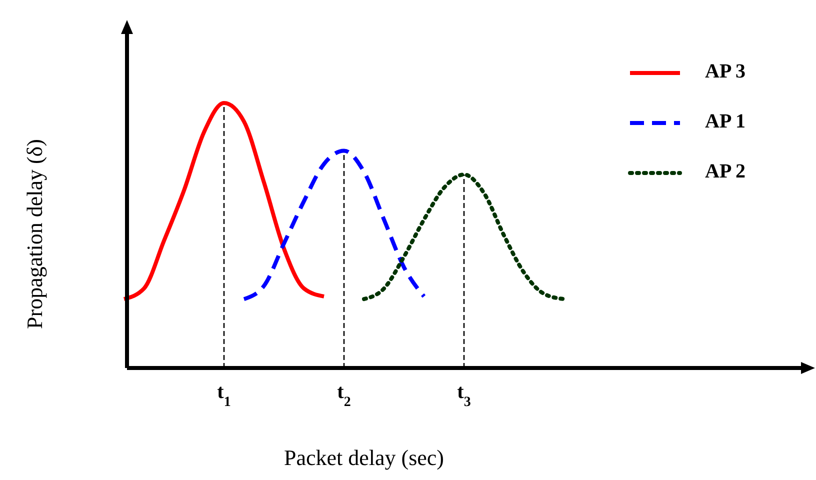 Image resolution: width=816 pixels, height=480 pixels. Describe the element at coordinates (364, 457) in the screenshot. I see `x-axis-title: Packet delay (sec)` at that location.